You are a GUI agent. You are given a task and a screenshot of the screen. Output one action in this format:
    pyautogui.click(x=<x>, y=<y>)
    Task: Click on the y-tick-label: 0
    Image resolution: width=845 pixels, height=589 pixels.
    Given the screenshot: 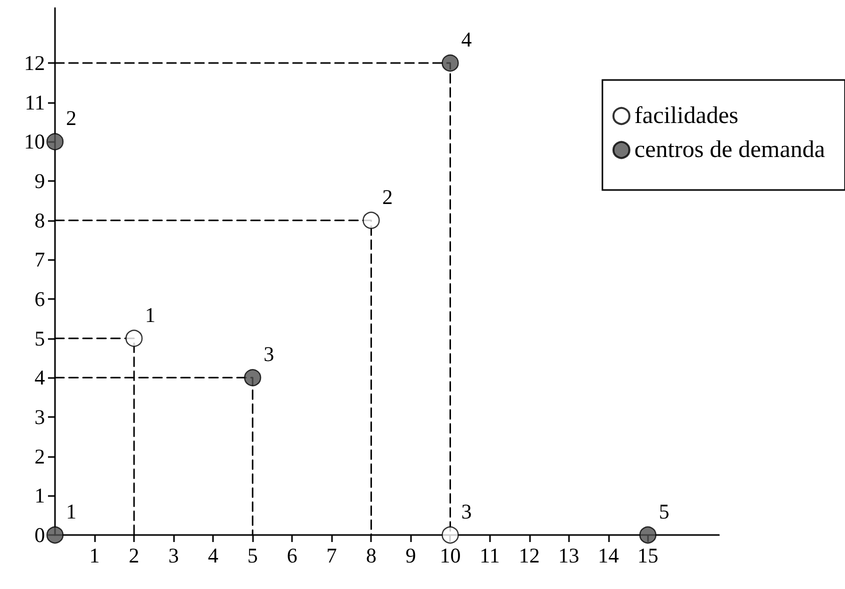 What is the action you would take?
    pyautogui.click(x=39, y=535)
    